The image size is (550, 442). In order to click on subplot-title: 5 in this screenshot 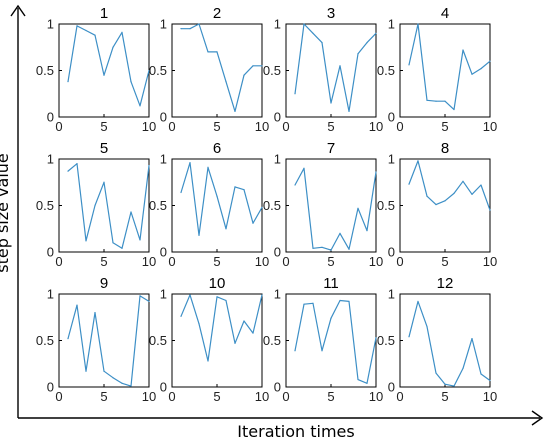, I will do `click(104, 148)`.